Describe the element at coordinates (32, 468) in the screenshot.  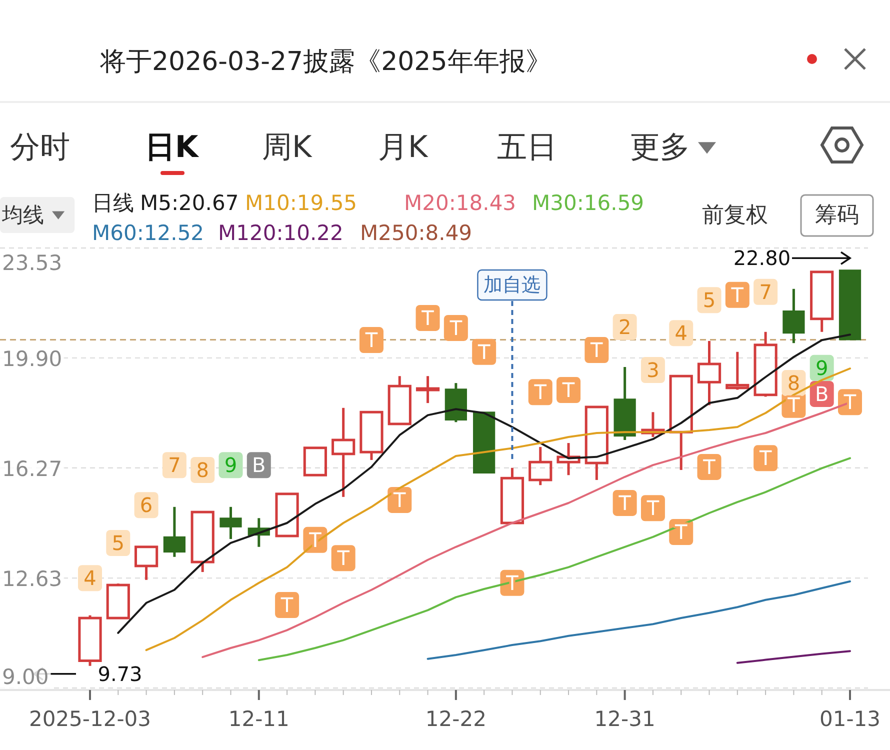
I see `y-tick-label: 16.27` at that location.